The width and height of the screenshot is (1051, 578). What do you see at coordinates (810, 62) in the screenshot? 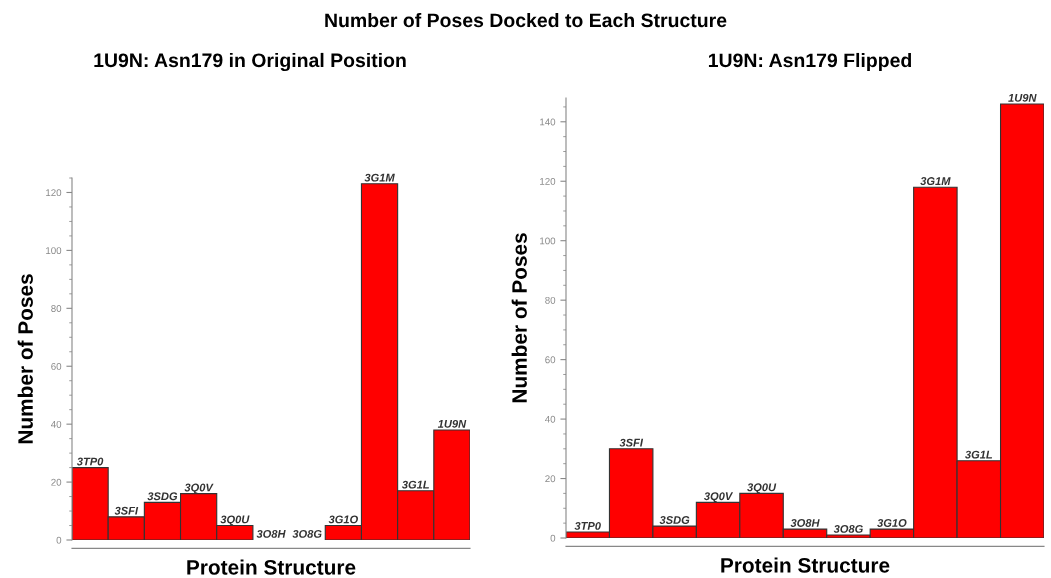
I see `chart-title: 1U9N: Asn179 Flipped` at bounding box center [810, 62].